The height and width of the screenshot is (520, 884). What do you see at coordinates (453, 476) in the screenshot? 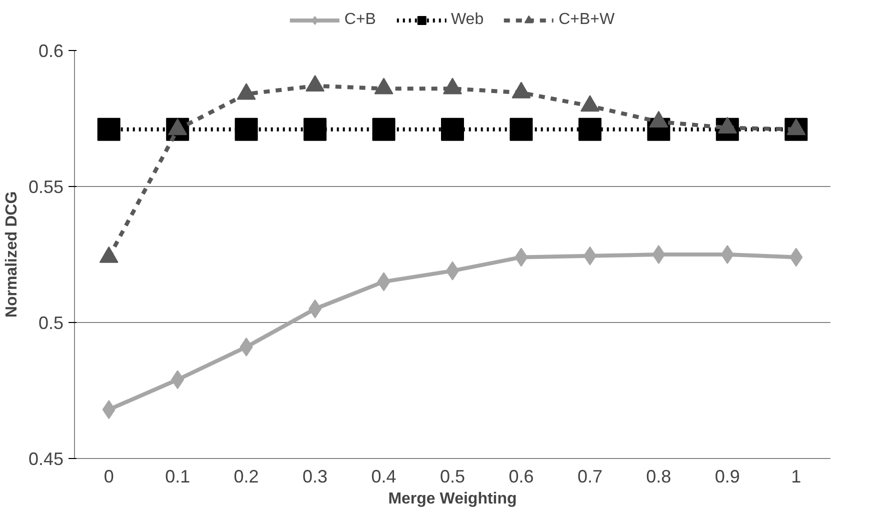
I see `x-tick-label: 0.5` at bounding box center [453, 476].